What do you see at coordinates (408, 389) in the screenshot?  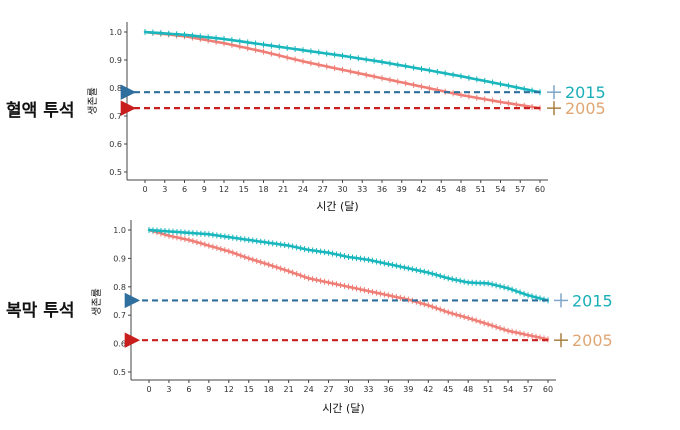 I see `x-tick-label: 39` at bounding box center [408, 389].